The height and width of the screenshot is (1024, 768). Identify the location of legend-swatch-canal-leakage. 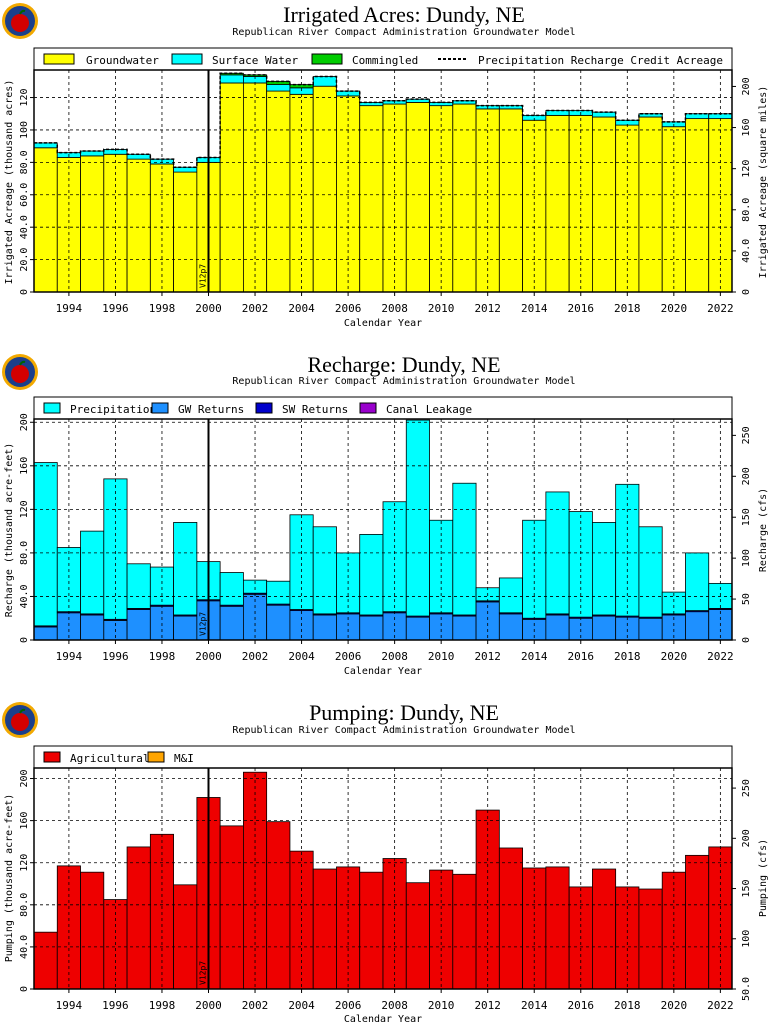
(368, 408).